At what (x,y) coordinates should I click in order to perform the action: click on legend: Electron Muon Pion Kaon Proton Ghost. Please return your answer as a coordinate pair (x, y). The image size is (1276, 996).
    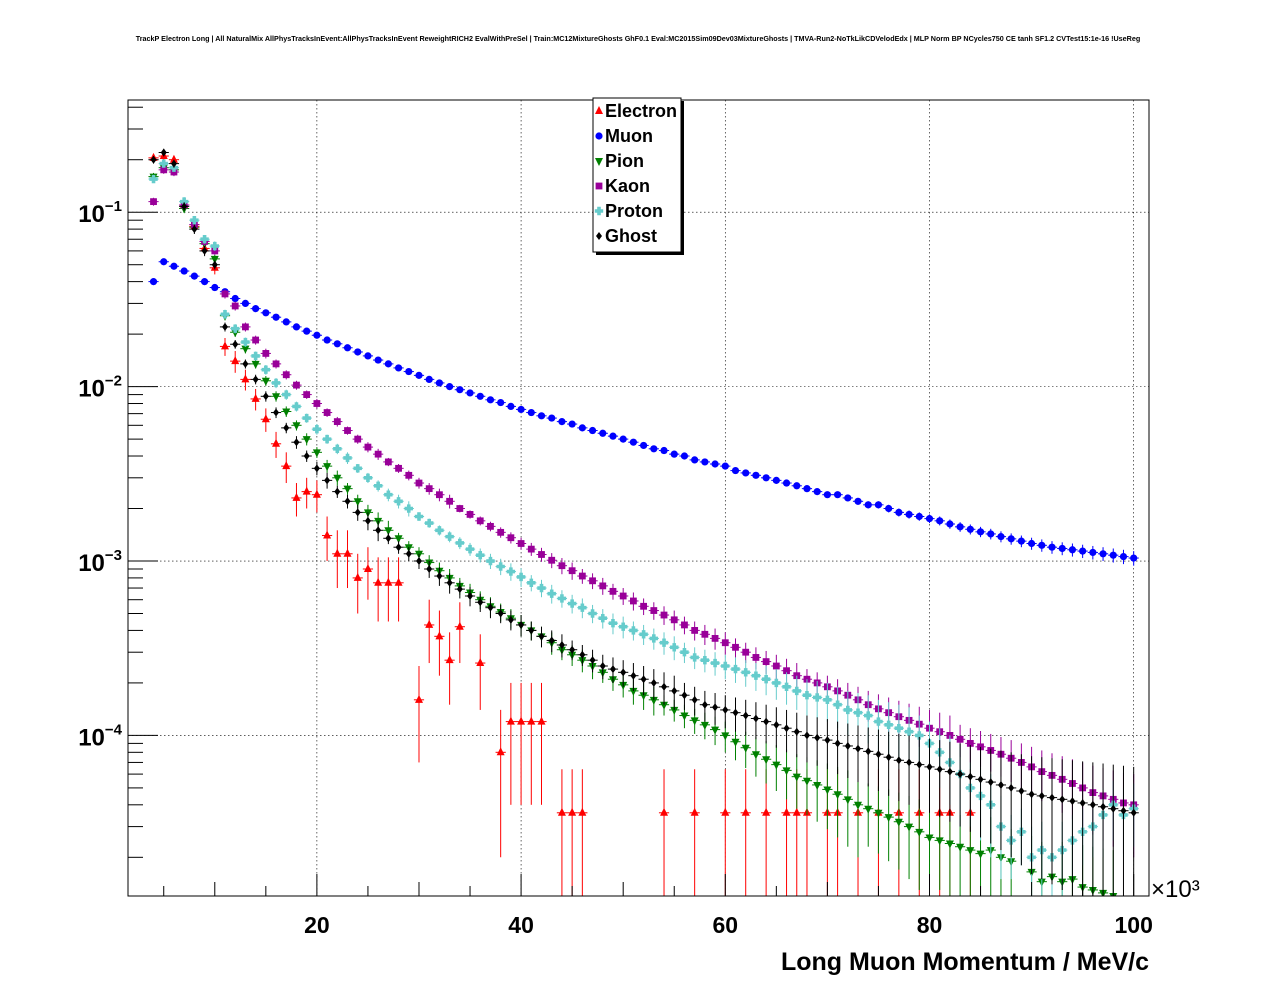
    Looking at the image, I should click on (638, 176).